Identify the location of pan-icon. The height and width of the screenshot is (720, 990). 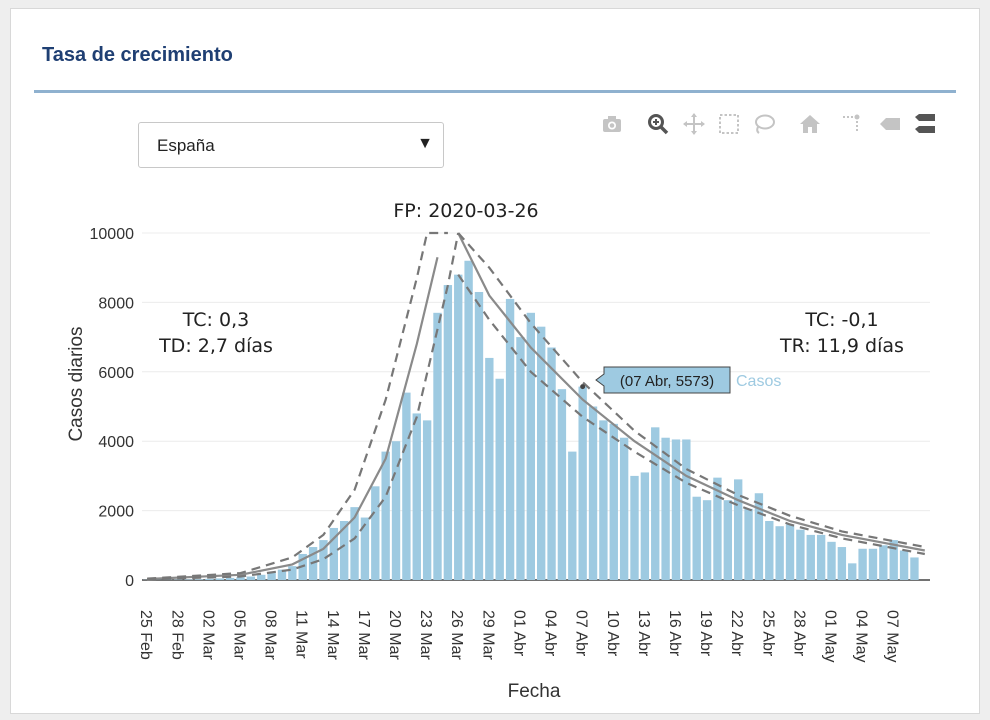
(694, 124).